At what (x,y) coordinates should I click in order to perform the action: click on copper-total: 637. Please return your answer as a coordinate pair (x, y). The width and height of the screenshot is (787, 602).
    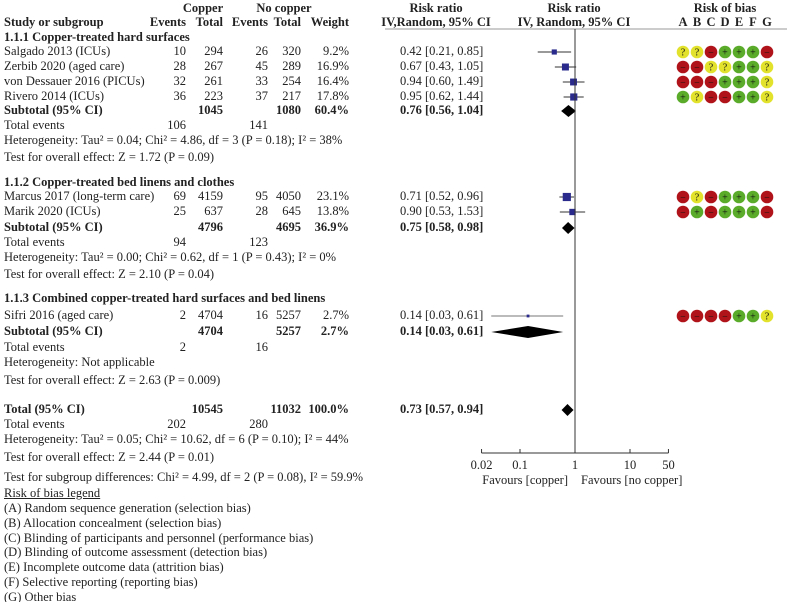
    Looking at the image, I should click on (213, 211).